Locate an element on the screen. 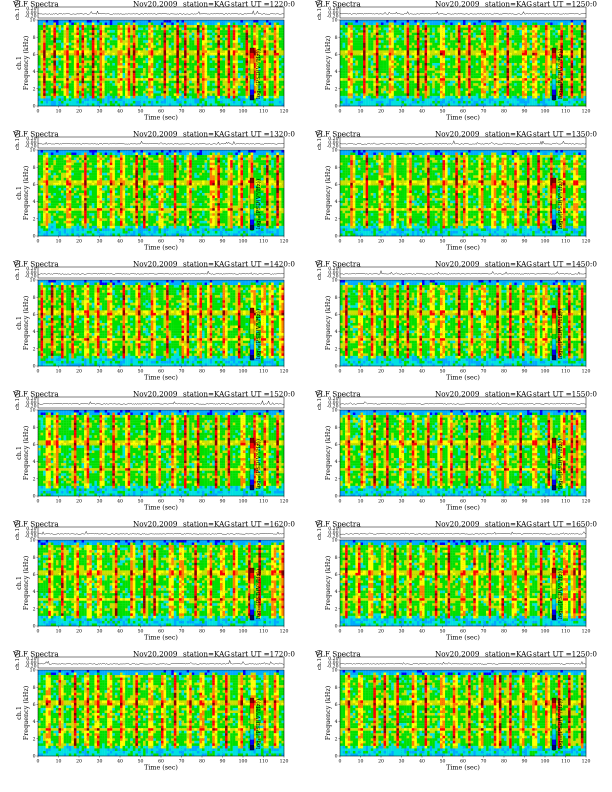 The image size is (612, 792). colorbar is located at coordinates (252, 724).